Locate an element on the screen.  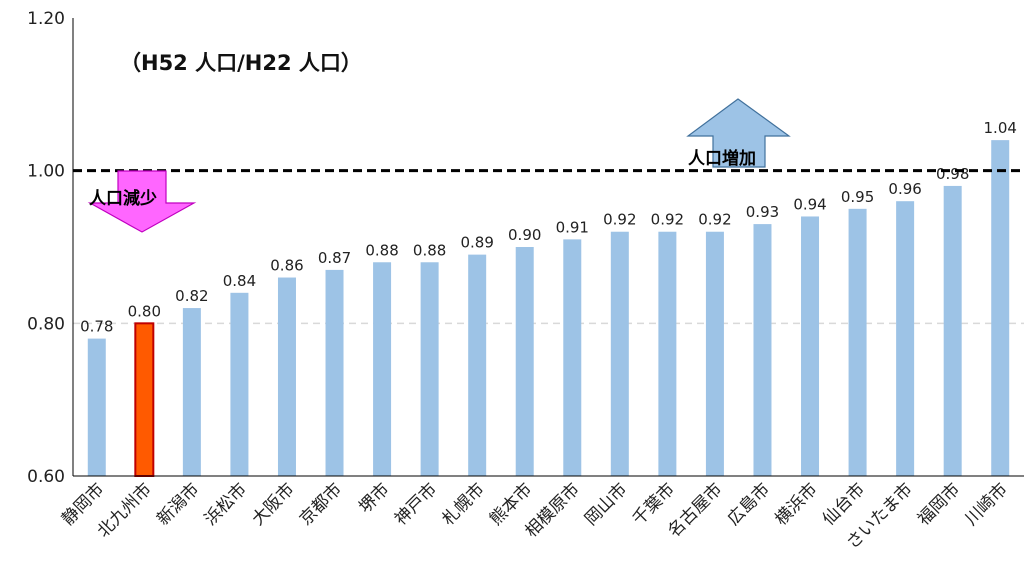
x-tick-label: 広島市 is located at coordinates (749, 504).